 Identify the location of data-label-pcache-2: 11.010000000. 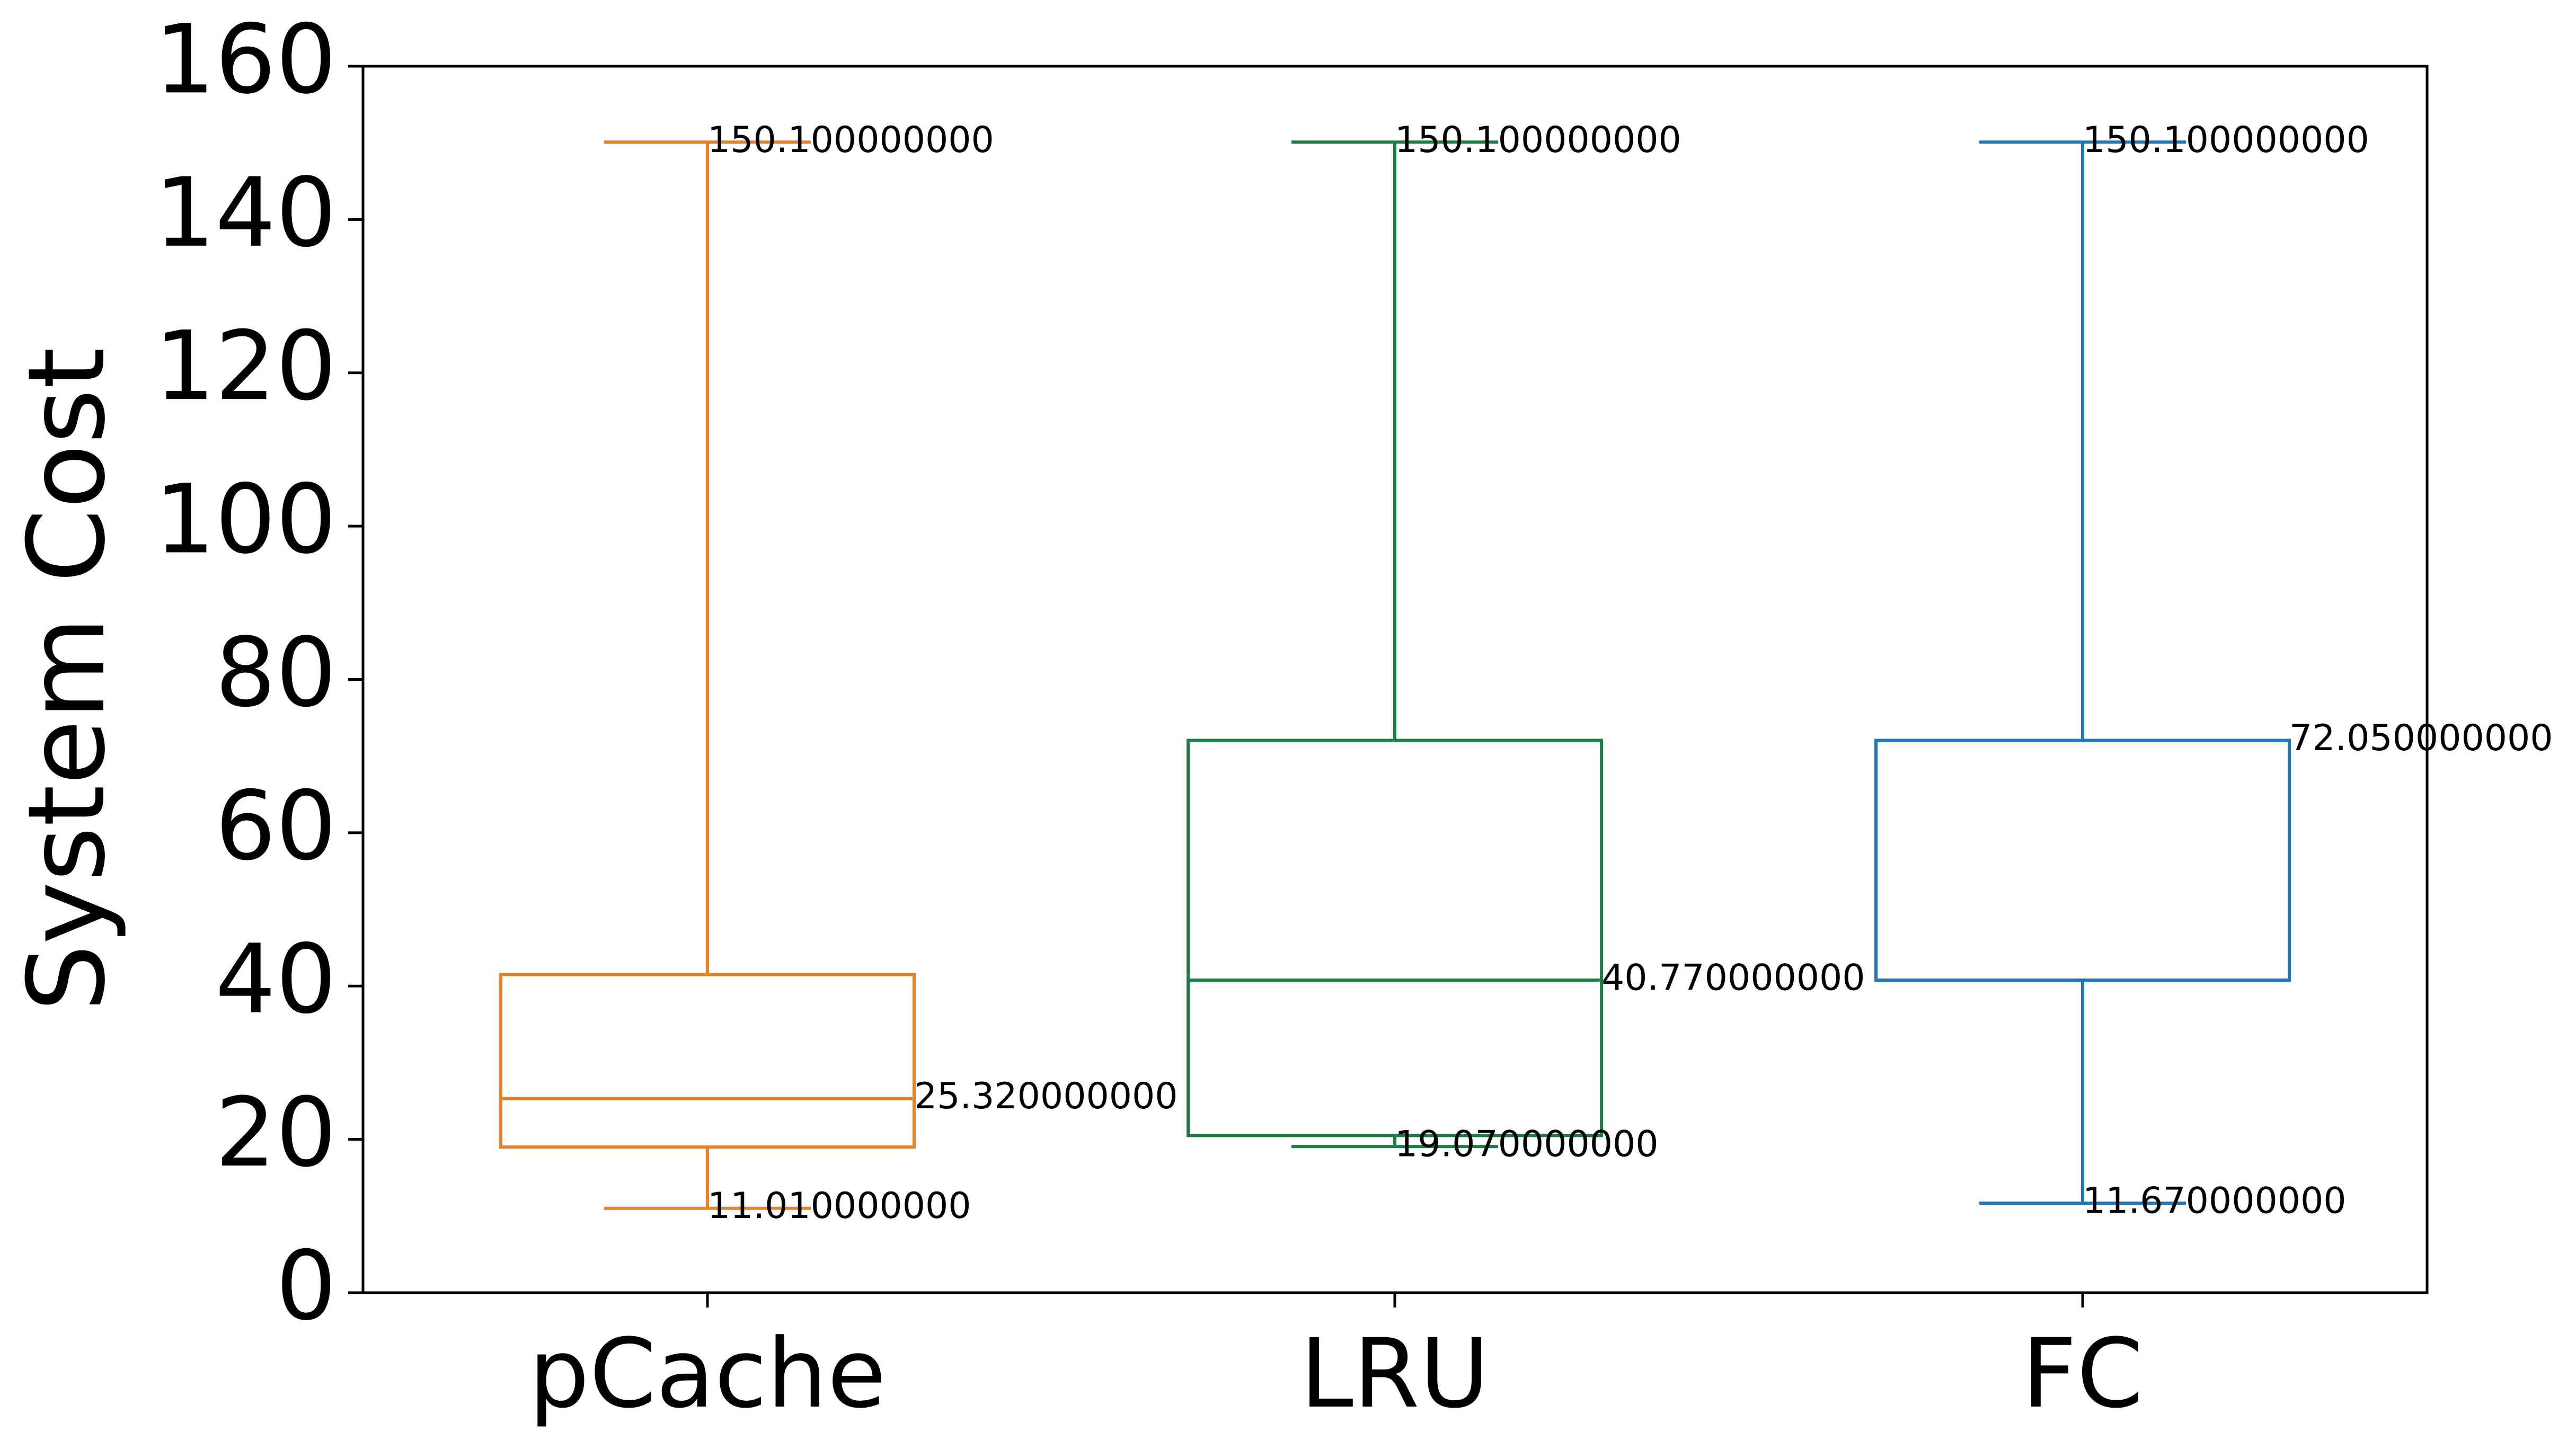
(839, 1206).